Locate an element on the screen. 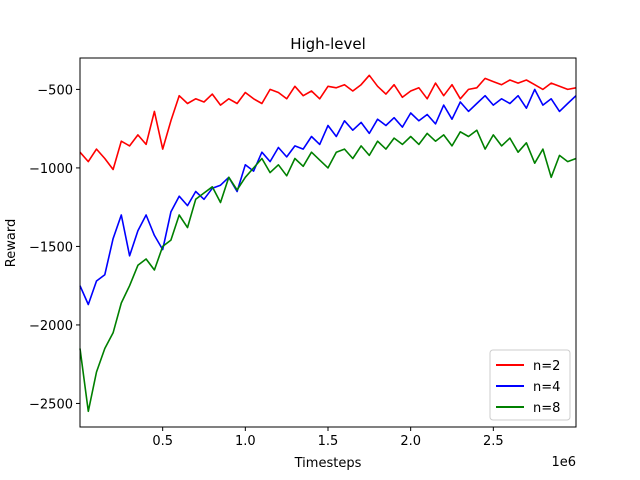  x-tick-label: 1.5 is located at coordinates (328, 441).